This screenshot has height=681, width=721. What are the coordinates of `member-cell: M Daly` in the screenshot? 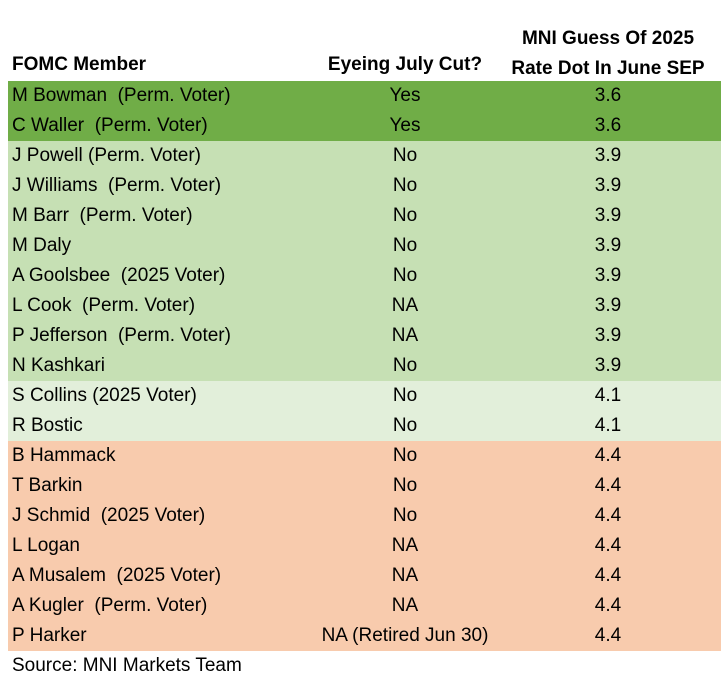 It's located at (42, 245).